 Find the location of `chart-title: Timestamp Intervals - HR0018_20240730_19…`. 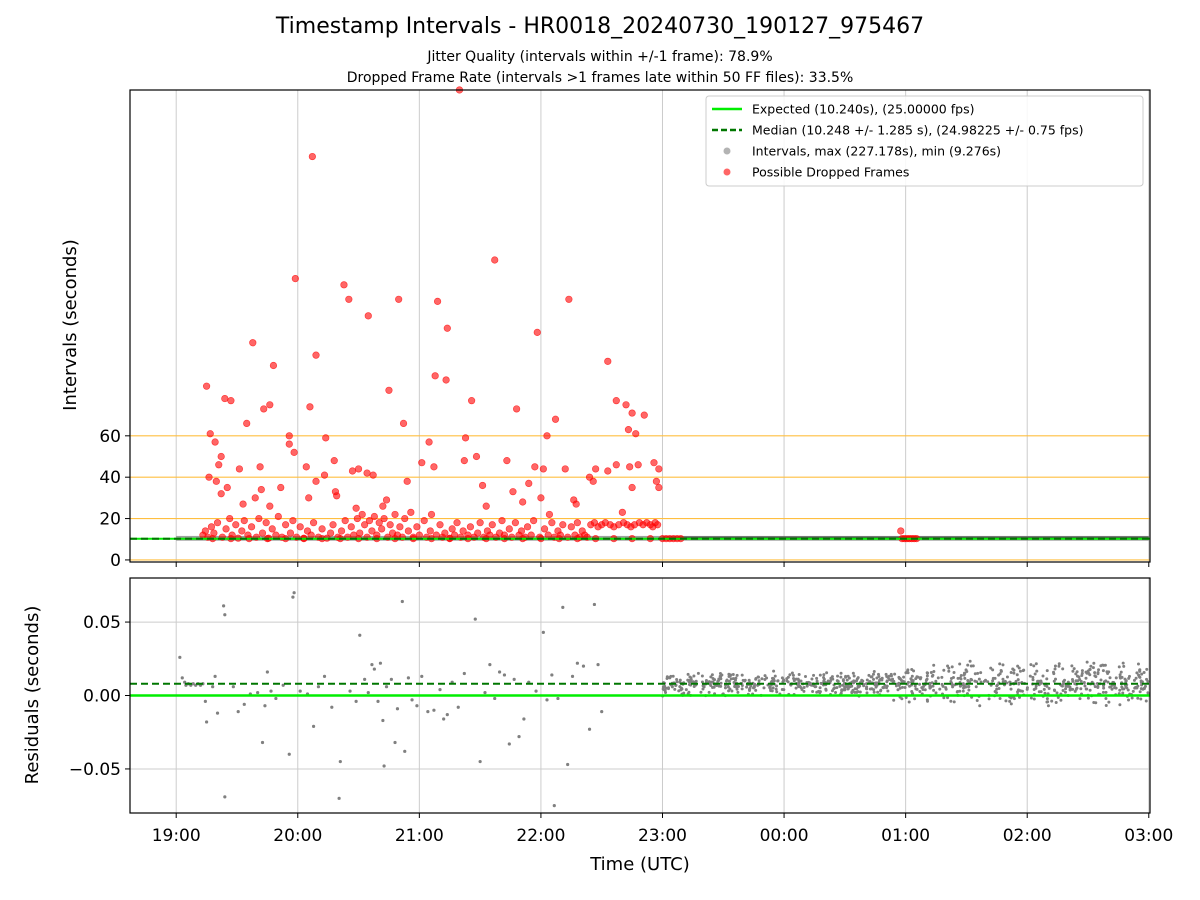

chart-title: Timestamp Intervals - HR0018_20240730_19… is located at coordinates (600, 26).